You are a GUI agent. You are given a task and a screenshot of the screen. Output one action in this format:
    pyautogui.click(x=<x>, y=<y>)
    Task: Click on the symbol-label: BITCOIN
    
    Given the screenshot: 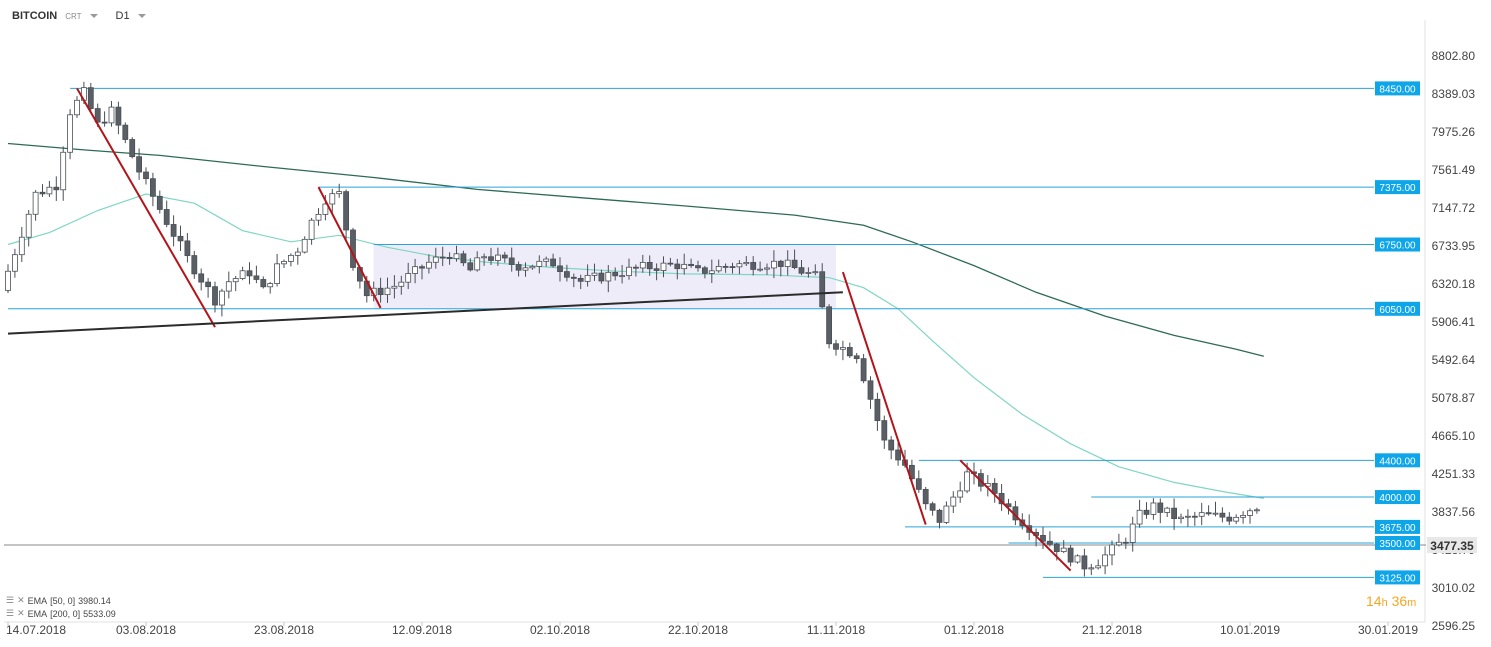 What is the action you would take?
    pyautogui.click(x=35, y=16)
    